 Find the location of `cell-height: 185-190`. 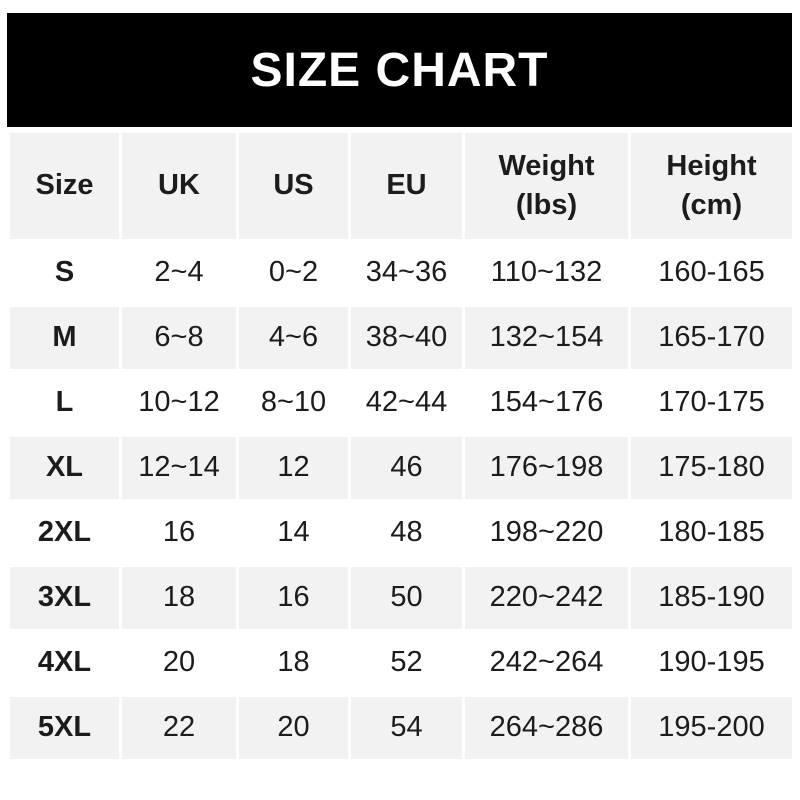

cell-height: 185-190 is located at coordinates (711, 598).